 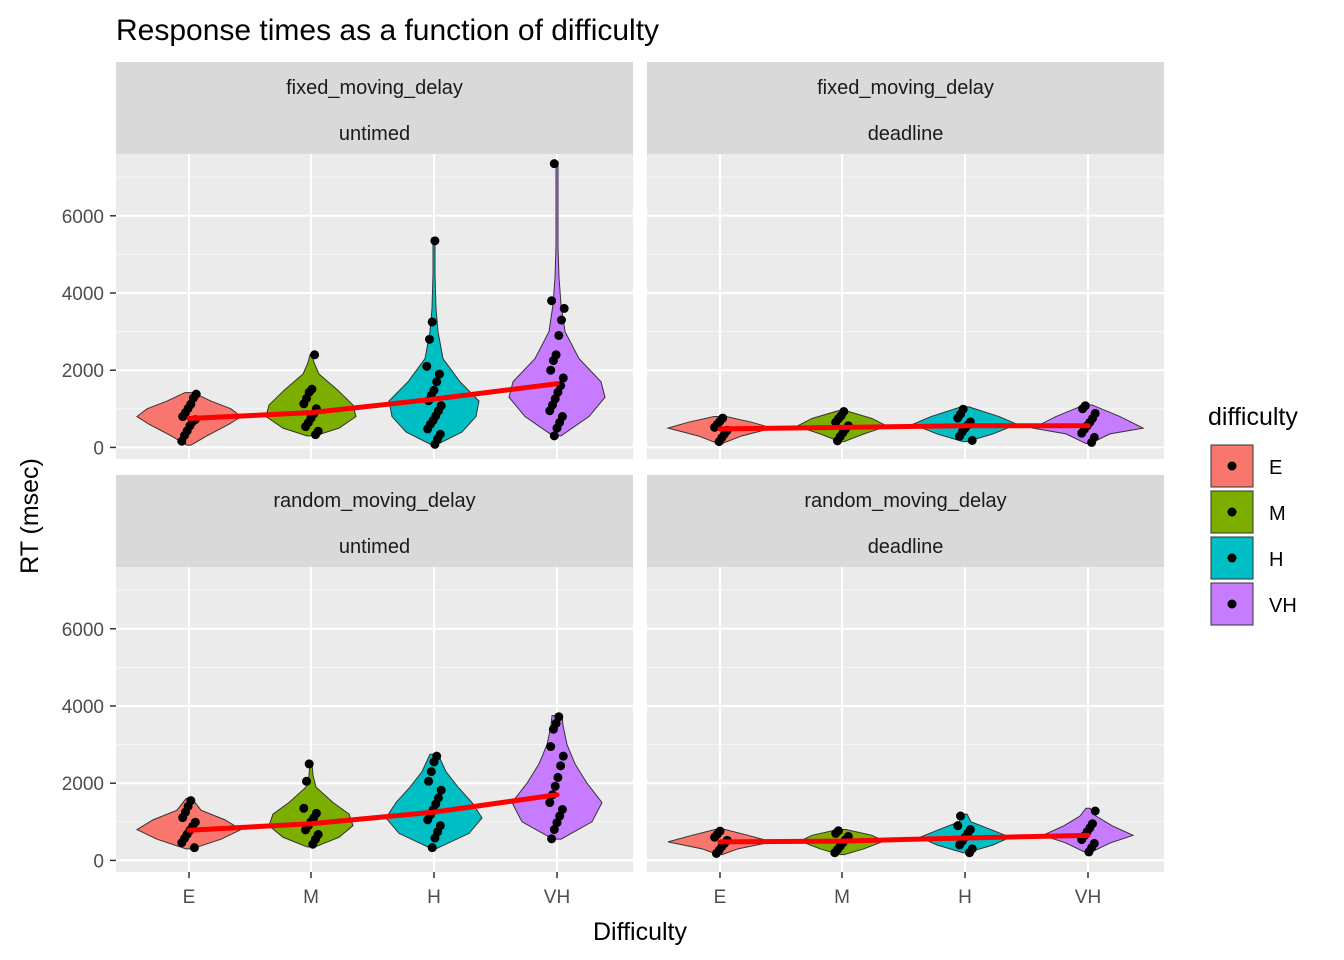 I want to click on legend: difficulty E M H VH, so click(x=1253, y=514).